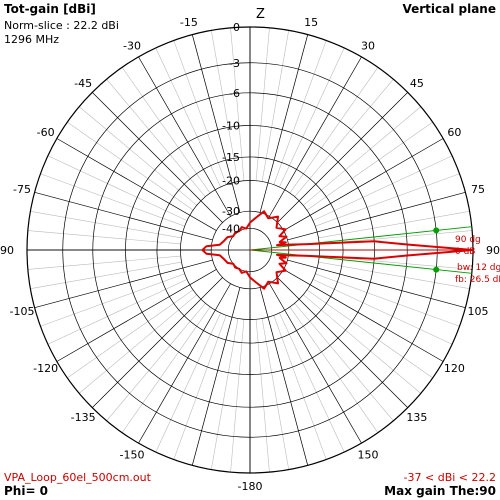  Describe the element at coordinates (83, 417) in the screenshot. I see `angle-label: -135` at that location.